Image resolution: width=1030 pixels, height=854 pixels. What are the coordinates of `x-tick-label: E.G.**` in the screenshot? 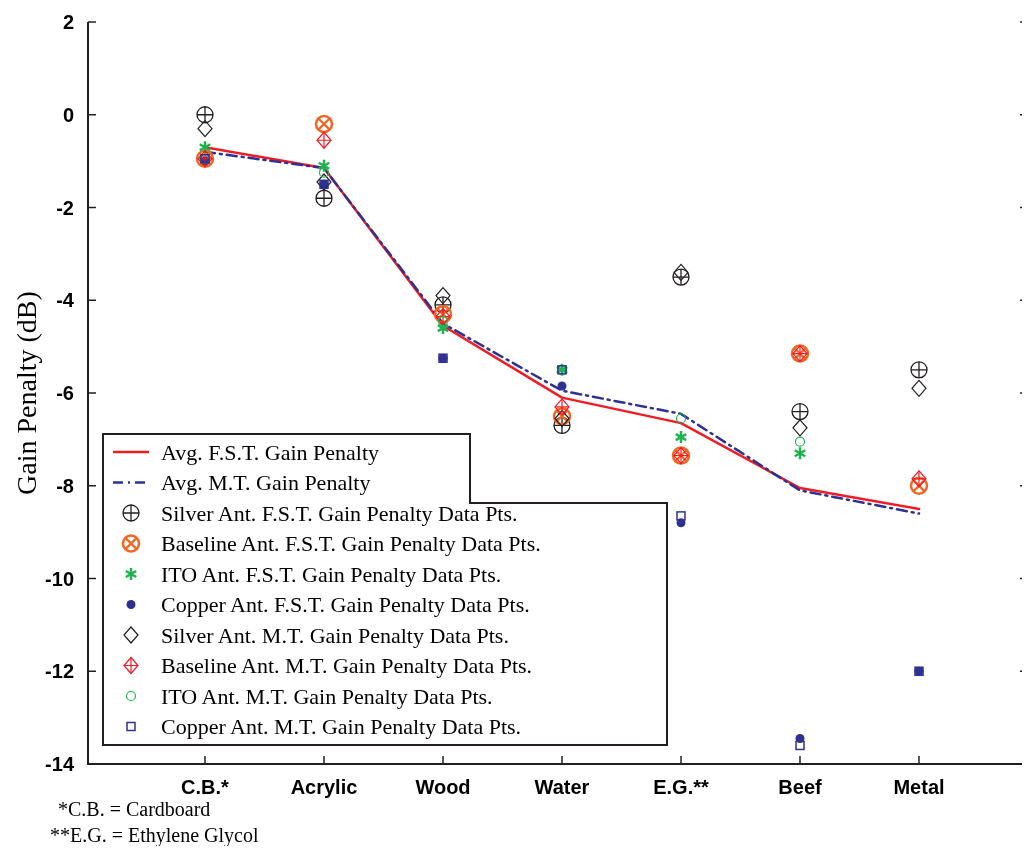 It's located at (681, 787).